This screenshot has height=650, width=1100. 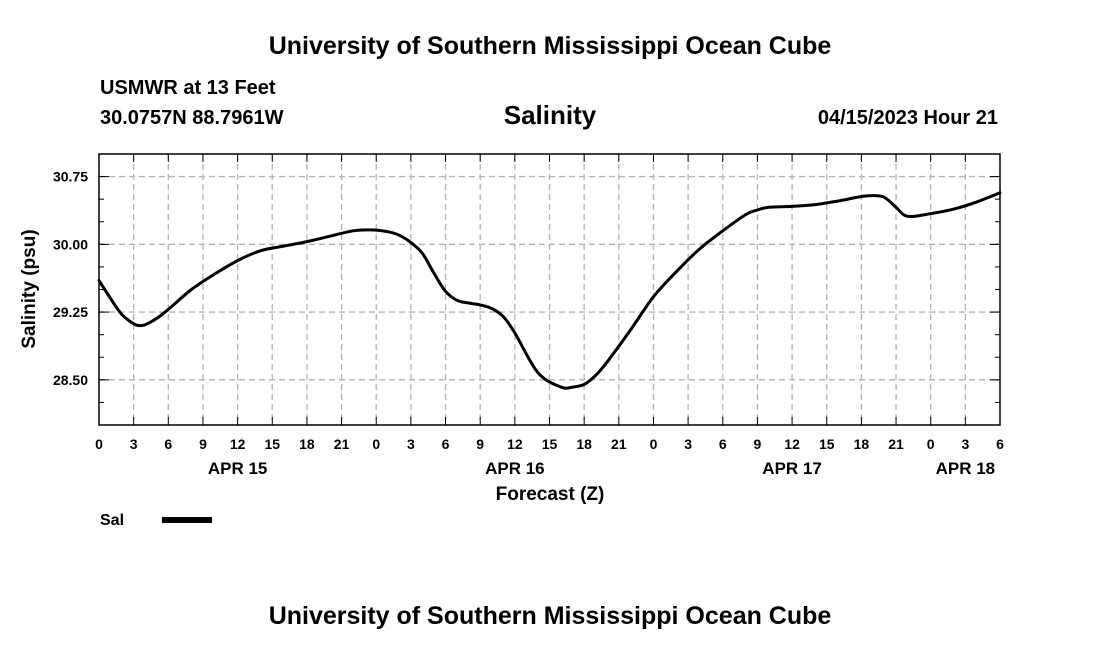 What do you see at coordinates (70, 177) in the screenshot?
I see `y-tick-label: 30.75` at bounding box center [70, 177].